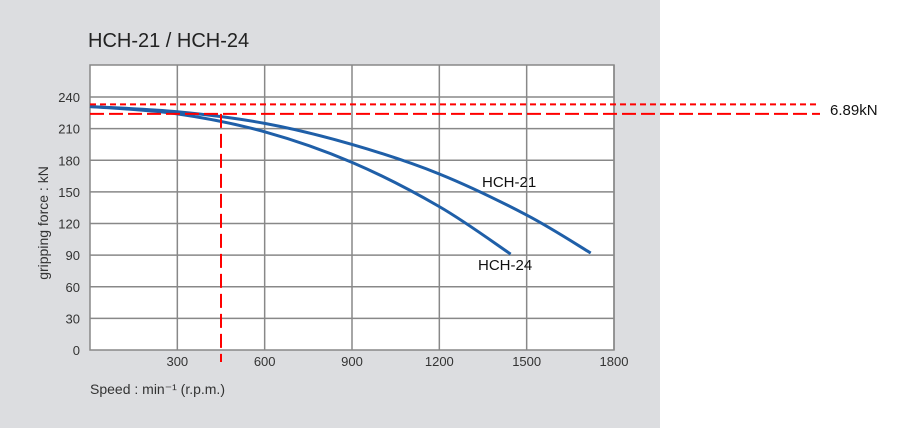 The height and width of the screenshot is (433, 920). Describe the element at coordinates (177, 361) in the screenshot. I see `x-tick-label: 300` at that location.